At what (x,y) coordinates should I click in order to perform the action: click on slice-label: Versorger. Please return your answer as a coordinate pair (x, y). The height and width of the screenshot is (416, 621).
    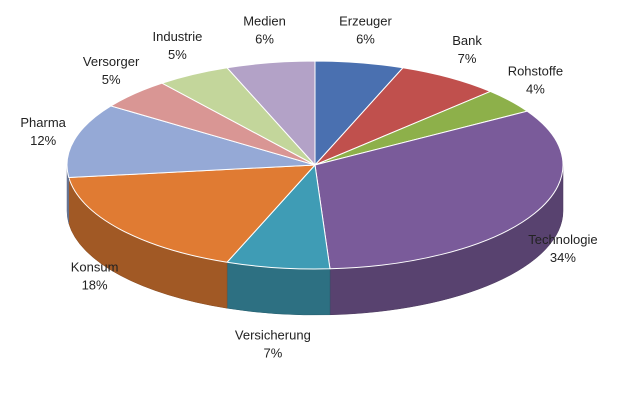
    Looking at the image, I should click on (111, 61).